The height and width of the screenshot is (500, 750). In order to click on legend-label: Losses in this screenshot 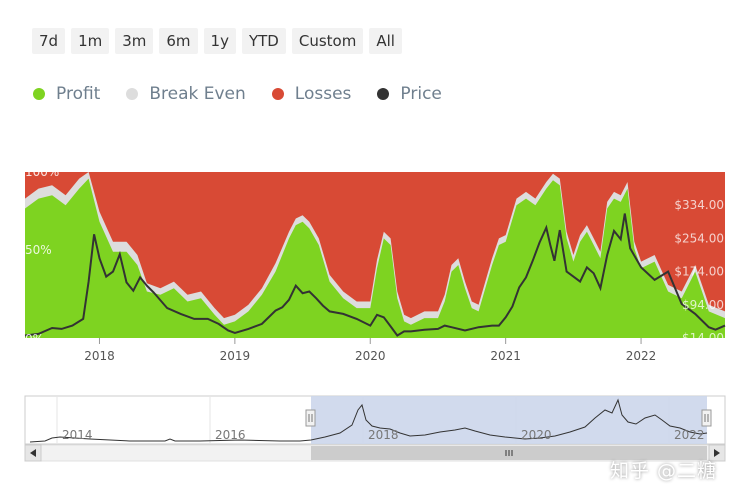, I will do `click(323, 94)`.